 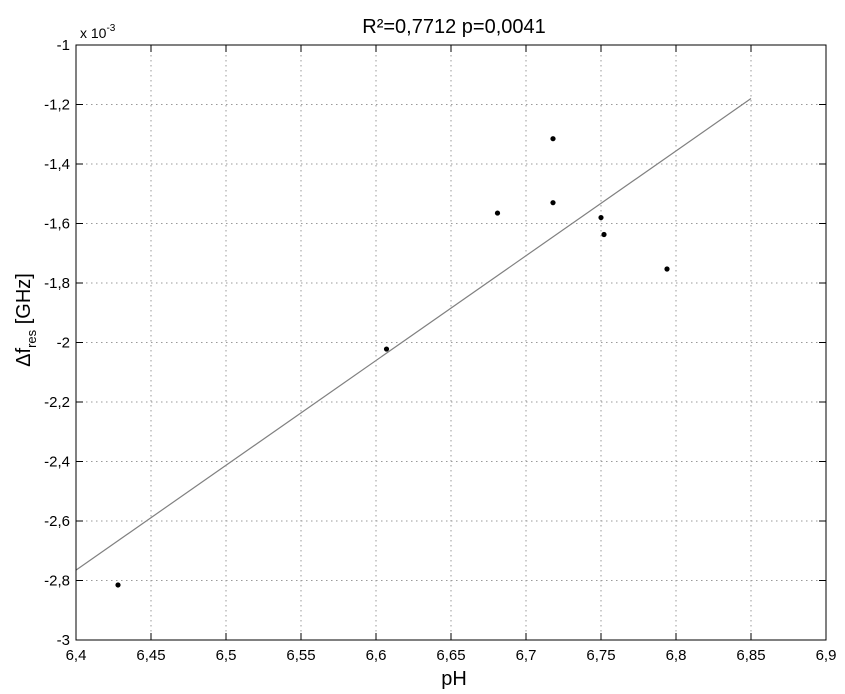 I want to click on y-tick-label: -2,8, so click(x=57, y=581).